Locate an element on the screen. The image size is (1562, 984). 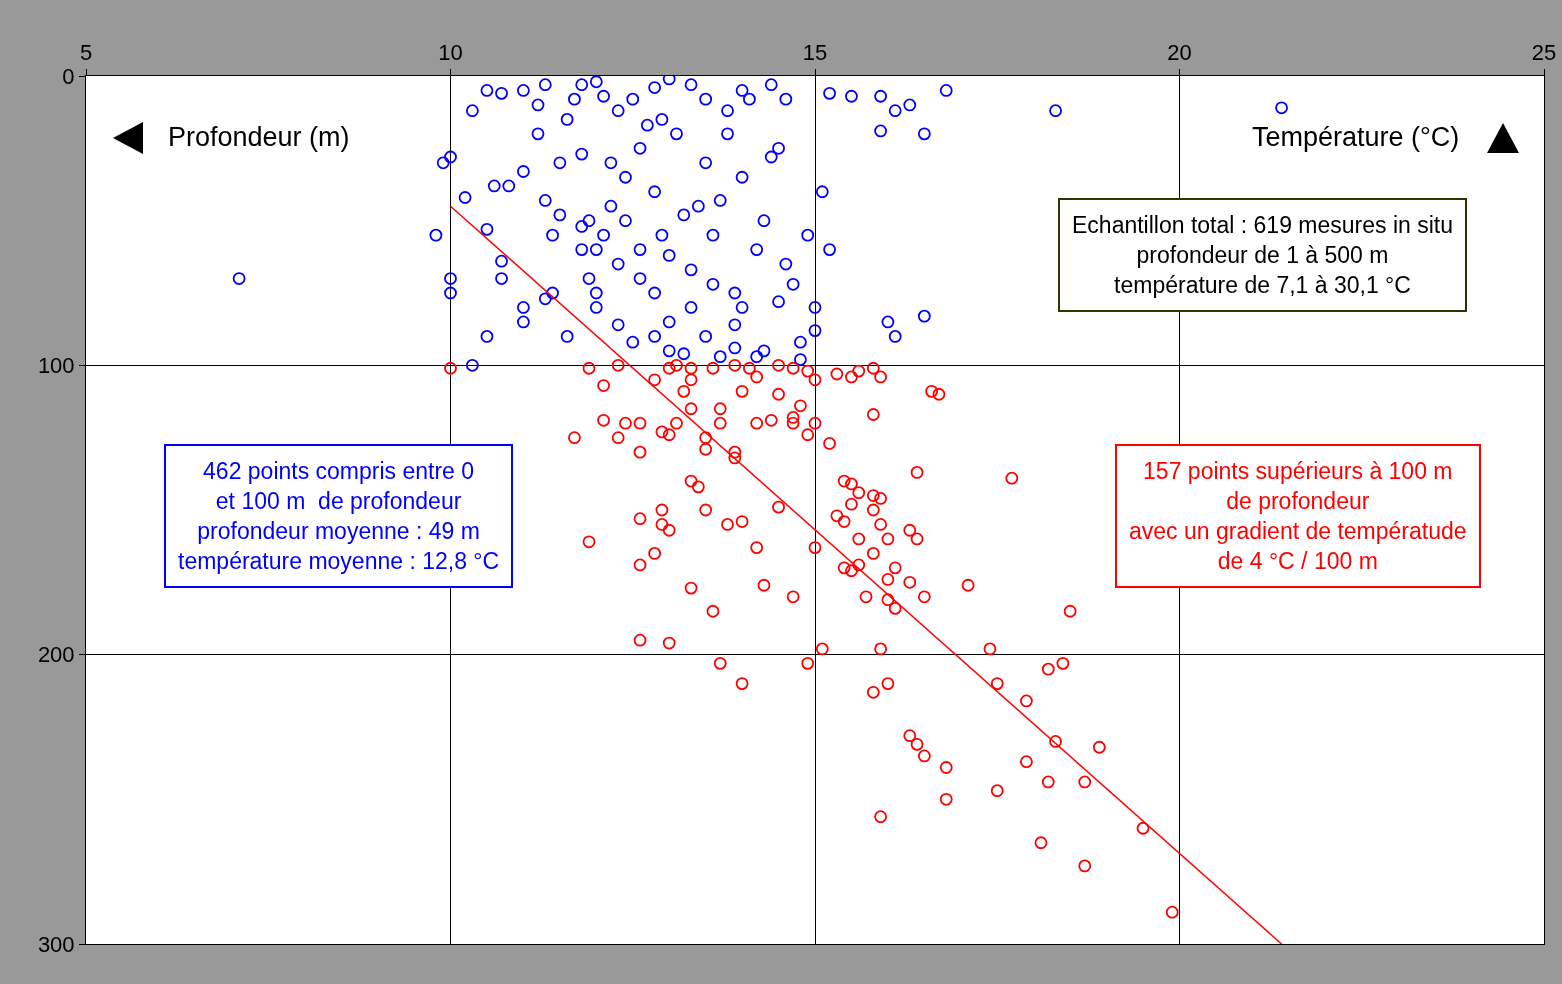
y-tick-label: 200 is located at coordinates (56, 655).